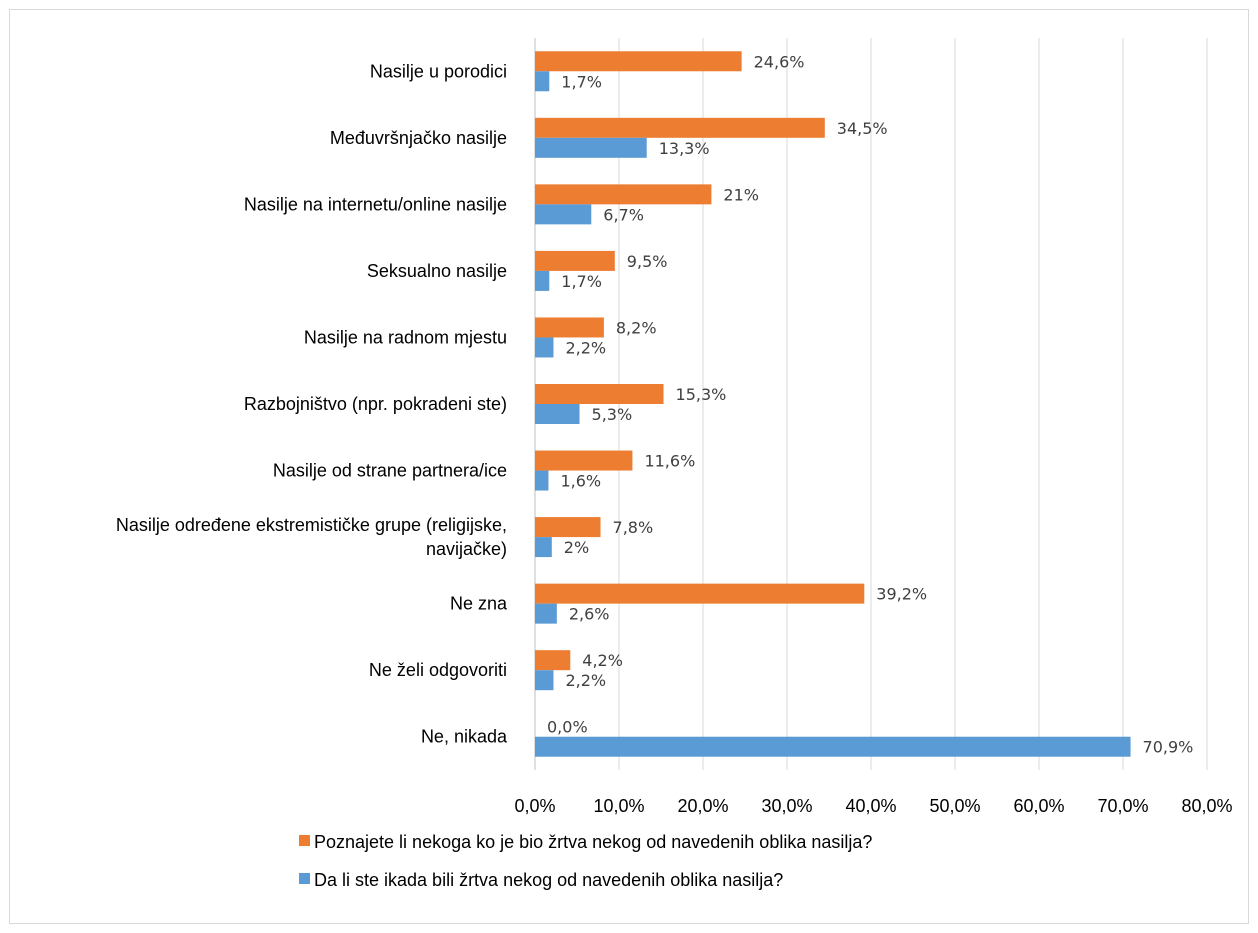 The image size is (1258, 933). What do you see at coordinates (862, 128) in the screenshot?
I see `data-label: 34,5%` at bounding box center [862, 128].